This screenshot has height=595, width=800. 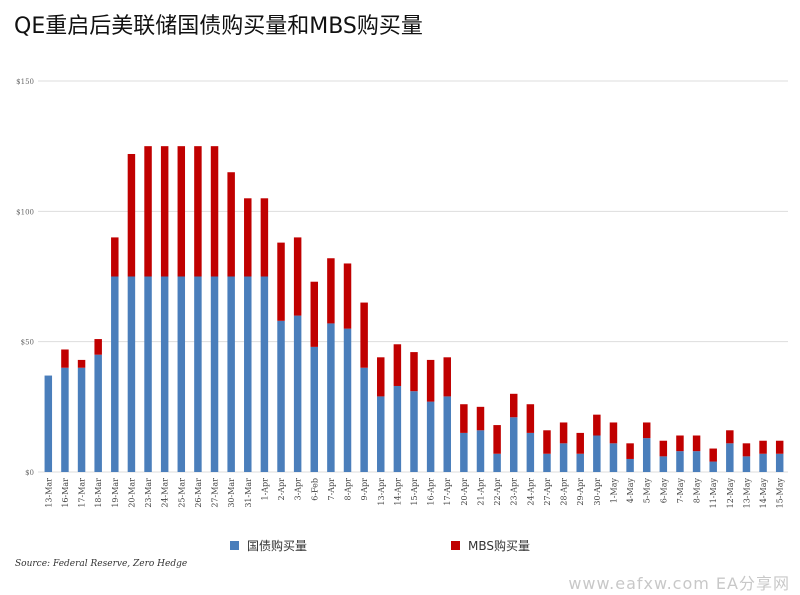 What do you see at coordinates (25, 82) in the screenshot?
I see `y-tick-label: $150` at bounding box center [25, 82].